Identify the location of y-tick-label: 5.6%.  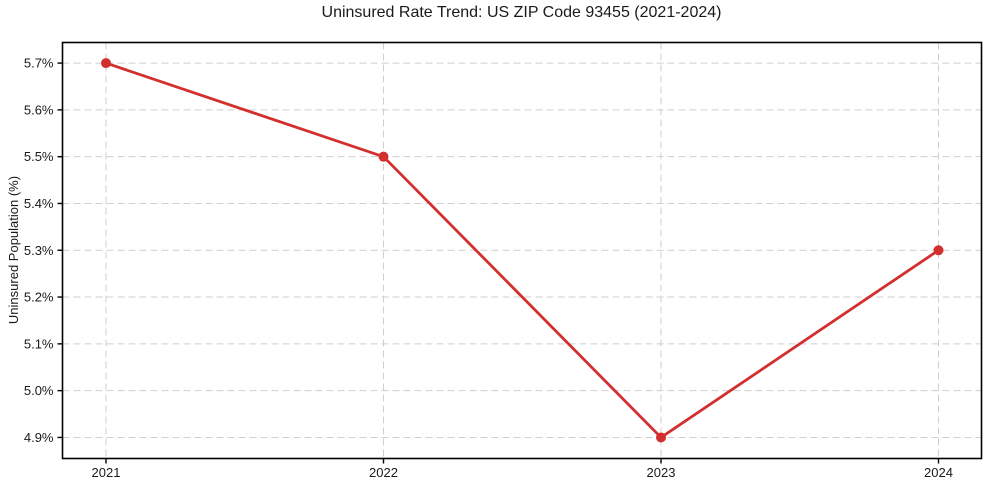
(39, 109).